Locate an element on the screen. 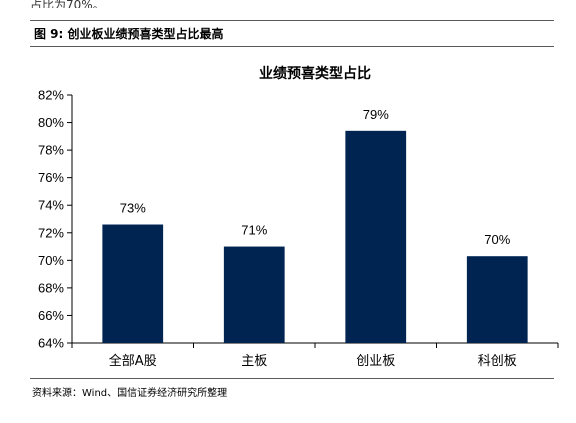 The width and height of the screenshot is (576, 423). data-label: 71% is located at coordinates (254, 230).